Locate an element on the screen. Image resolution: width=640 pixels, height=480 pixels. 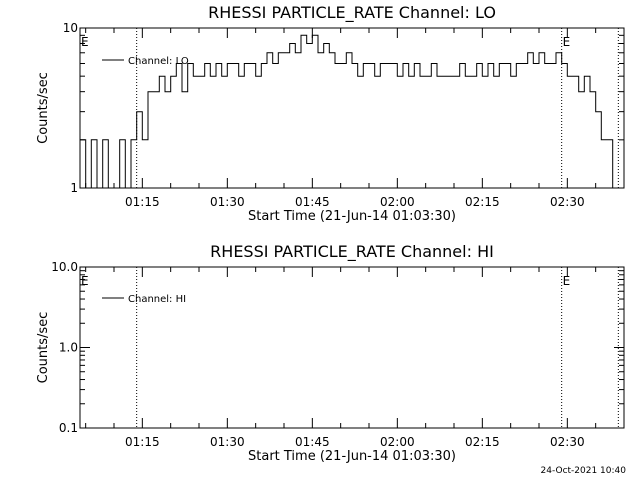
y-tick-label: 10 is located at coordinates (70, 28).